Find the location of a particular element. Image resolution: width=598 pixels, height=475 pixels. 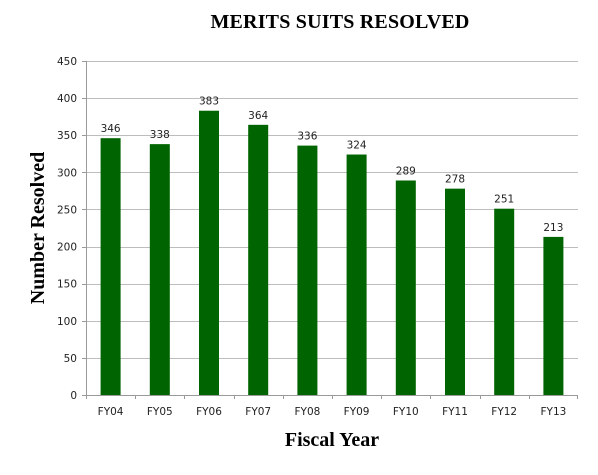

y-tick-label: 350 is located at coordinates (67, 136).